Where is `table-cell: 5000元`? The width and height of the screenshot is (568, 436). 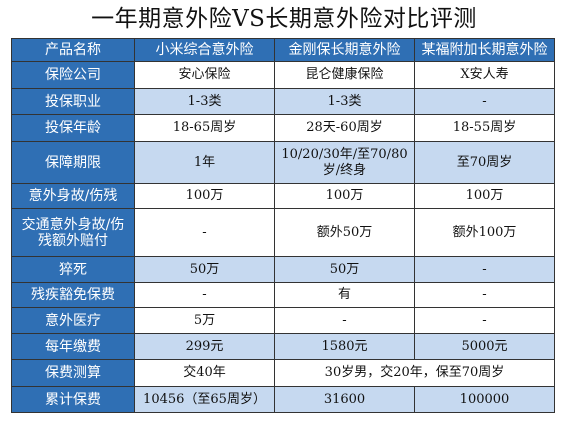
table-cell: 5000元 is located at coordinates (484, 346).